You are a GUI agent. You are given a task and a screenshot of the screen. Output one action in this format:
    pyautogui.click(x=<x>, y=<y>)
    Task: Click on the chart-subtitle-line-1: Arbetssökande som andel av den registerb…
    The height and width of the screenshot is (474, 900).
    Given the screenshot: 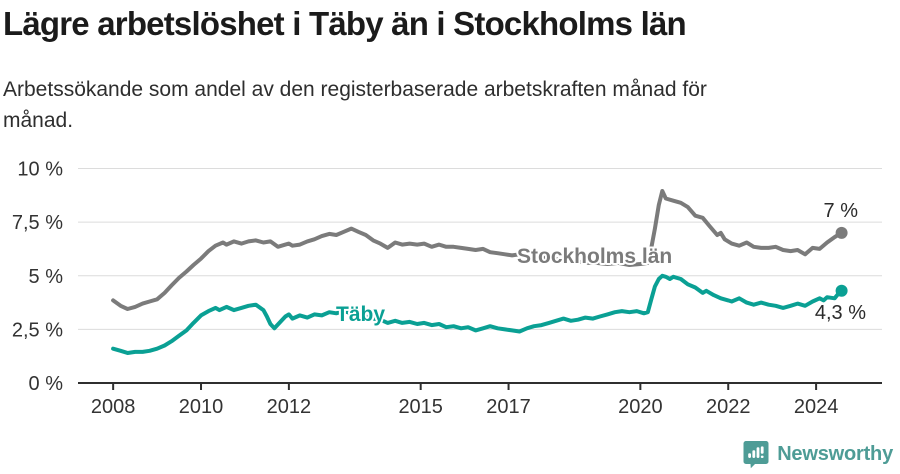 What is the action you would take?
    pyautogui.click(x=355, y=89)
    